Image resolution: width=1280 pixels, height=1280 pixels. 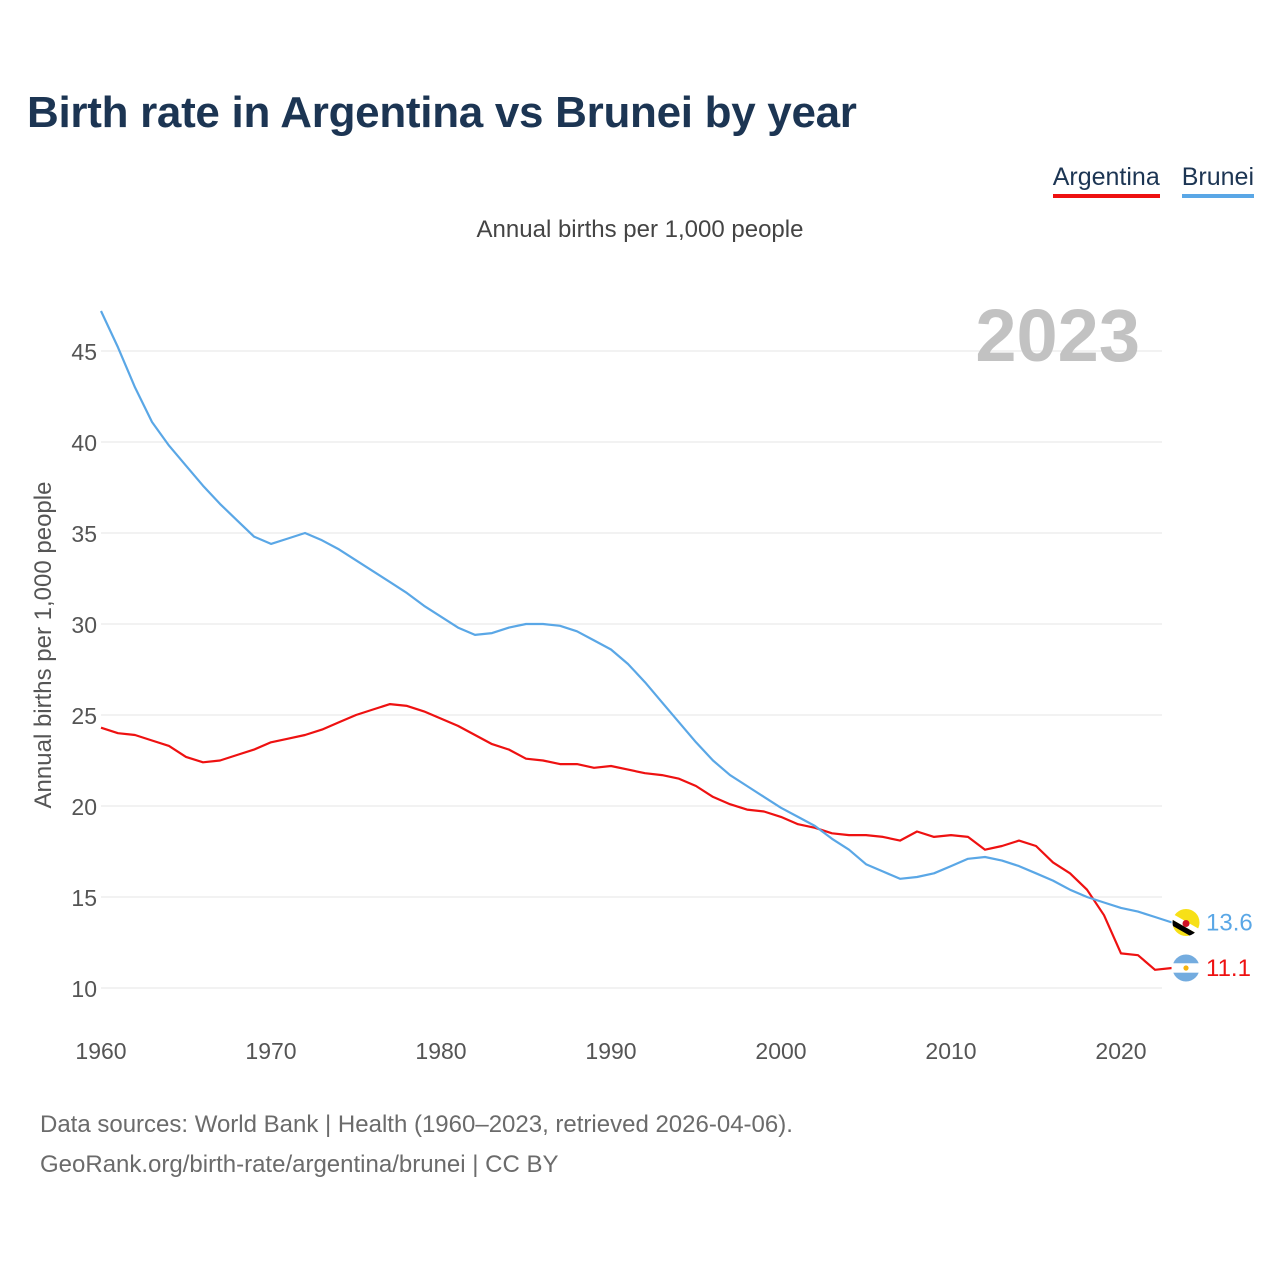 What do you see at coordinates (610, 1051) in the screenshot?
I see `x-tick-label-1990: 1990` at bounding box center [610, 1051].